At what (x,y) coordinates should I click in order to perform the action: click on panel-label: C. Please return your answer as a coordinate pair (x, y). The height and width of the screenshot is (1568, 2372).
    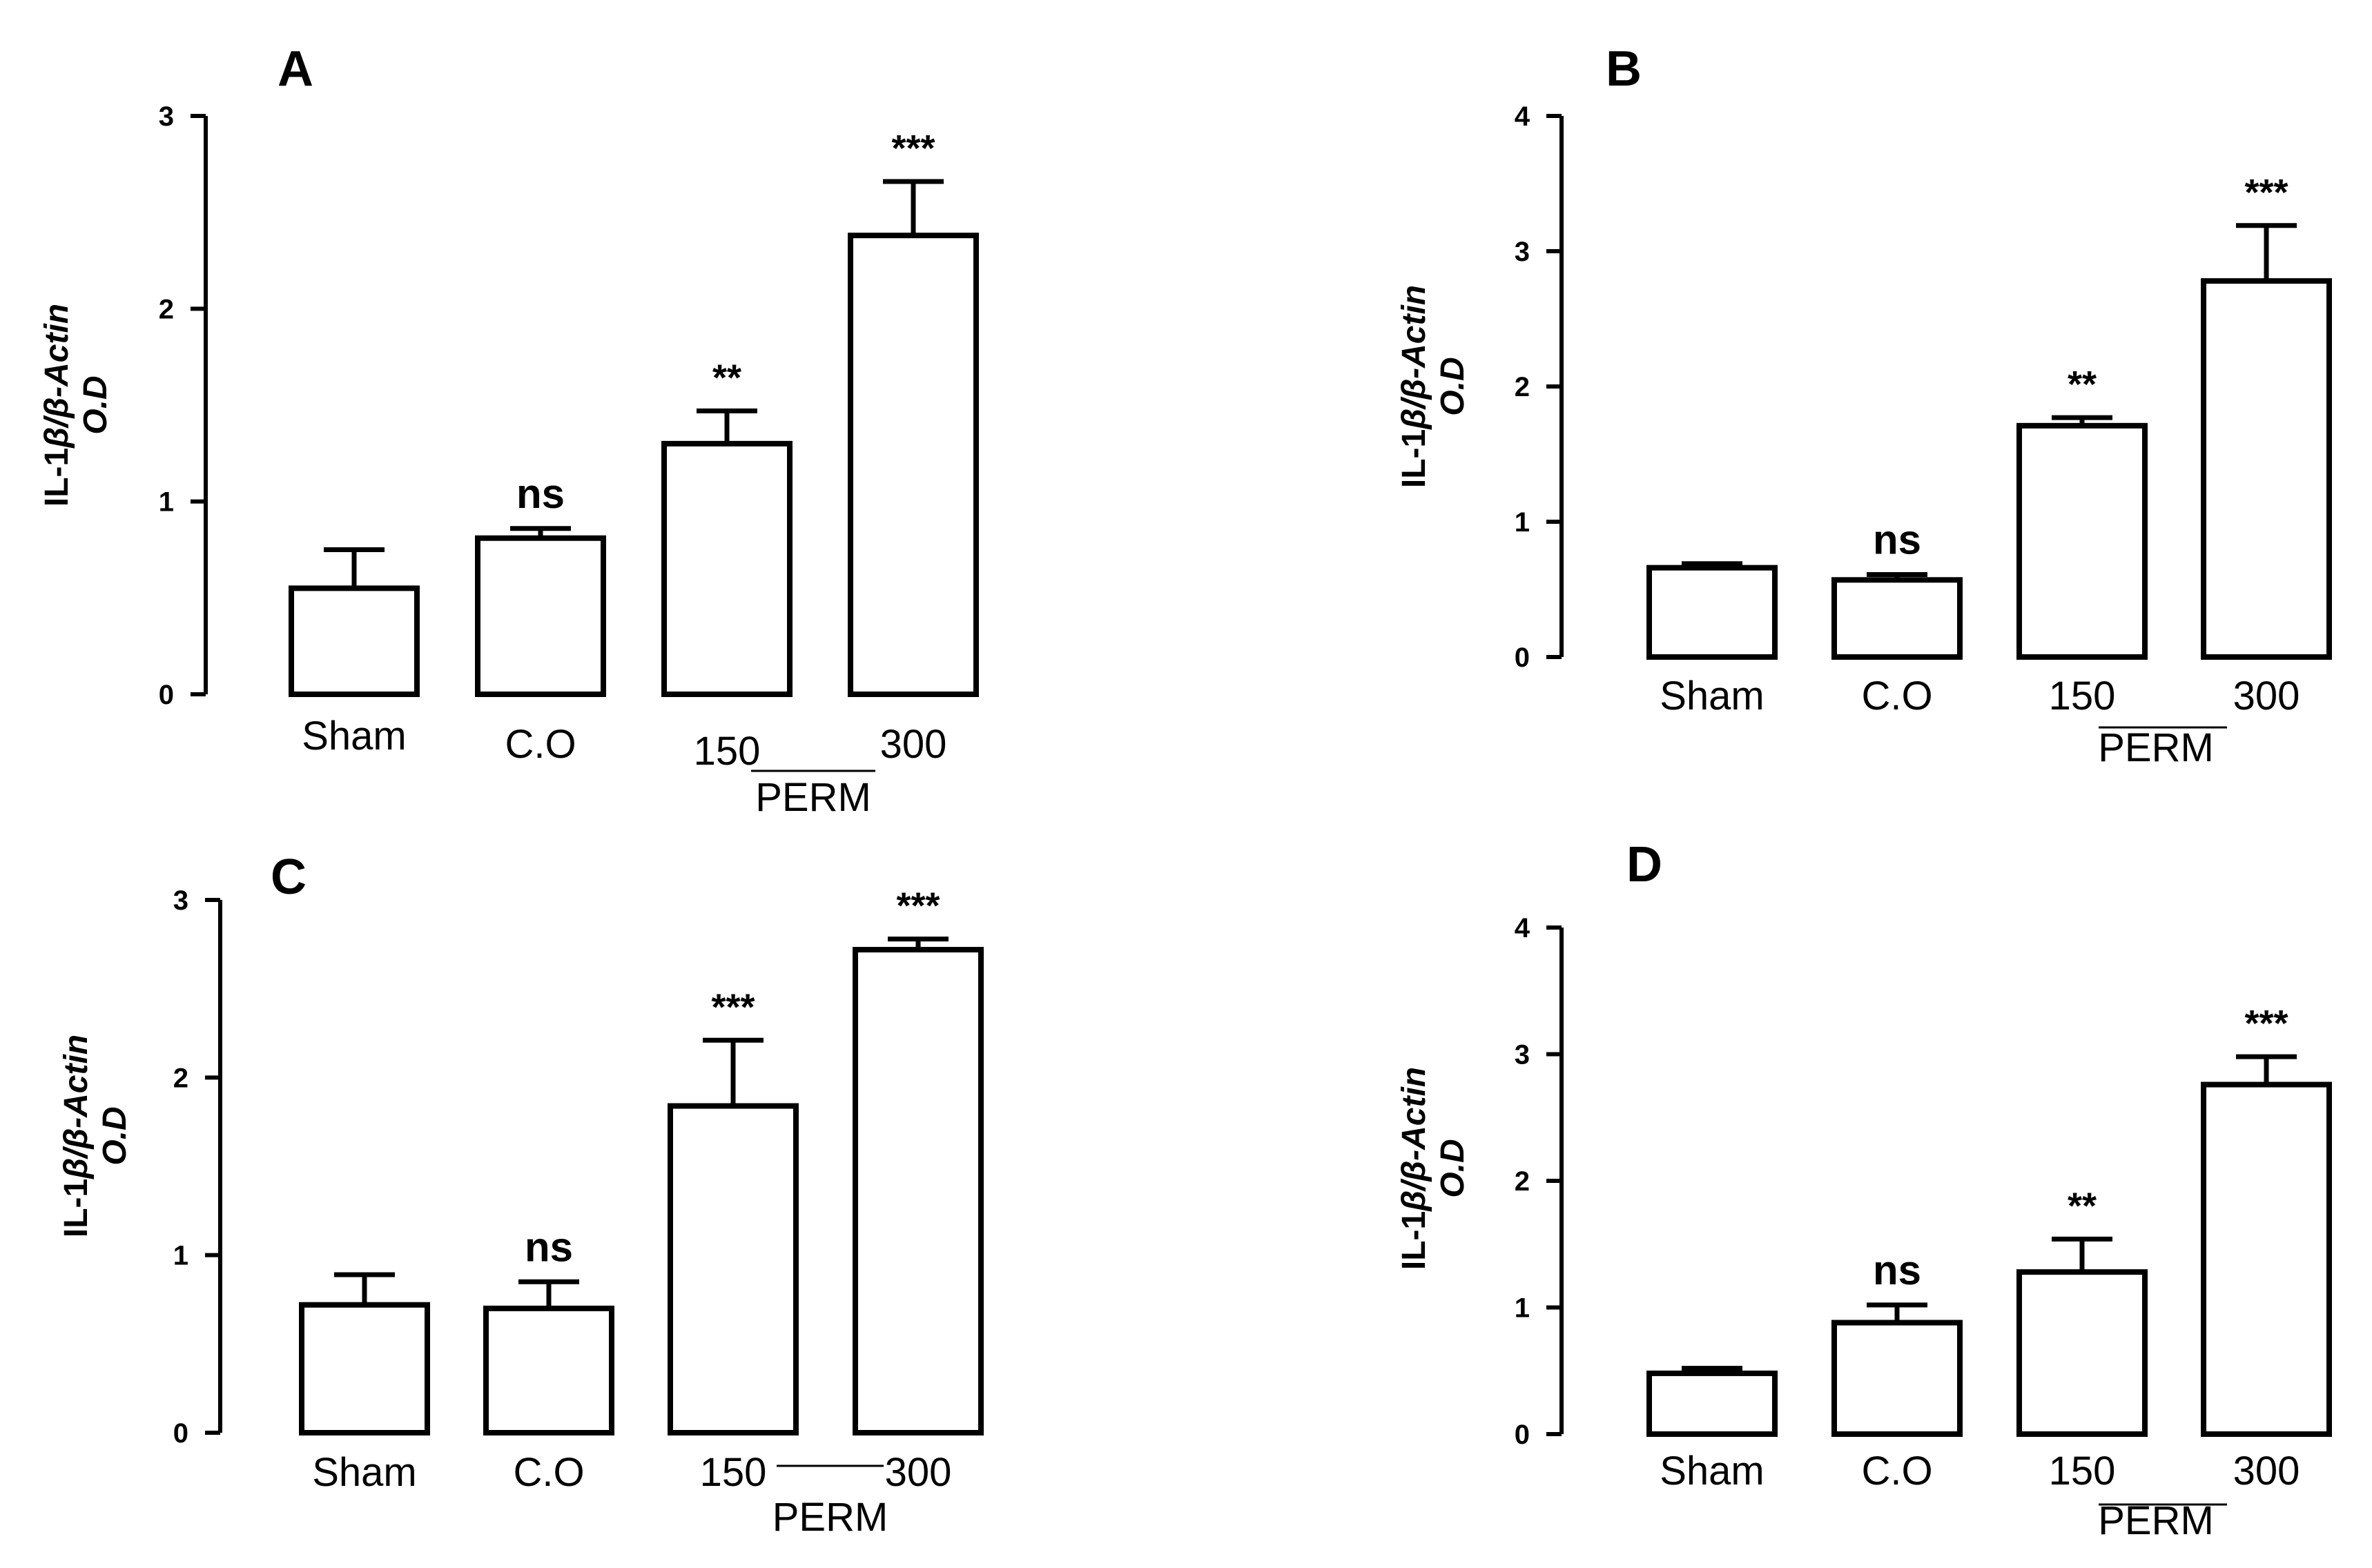
    Looking at the image, I should click on (289, 877).